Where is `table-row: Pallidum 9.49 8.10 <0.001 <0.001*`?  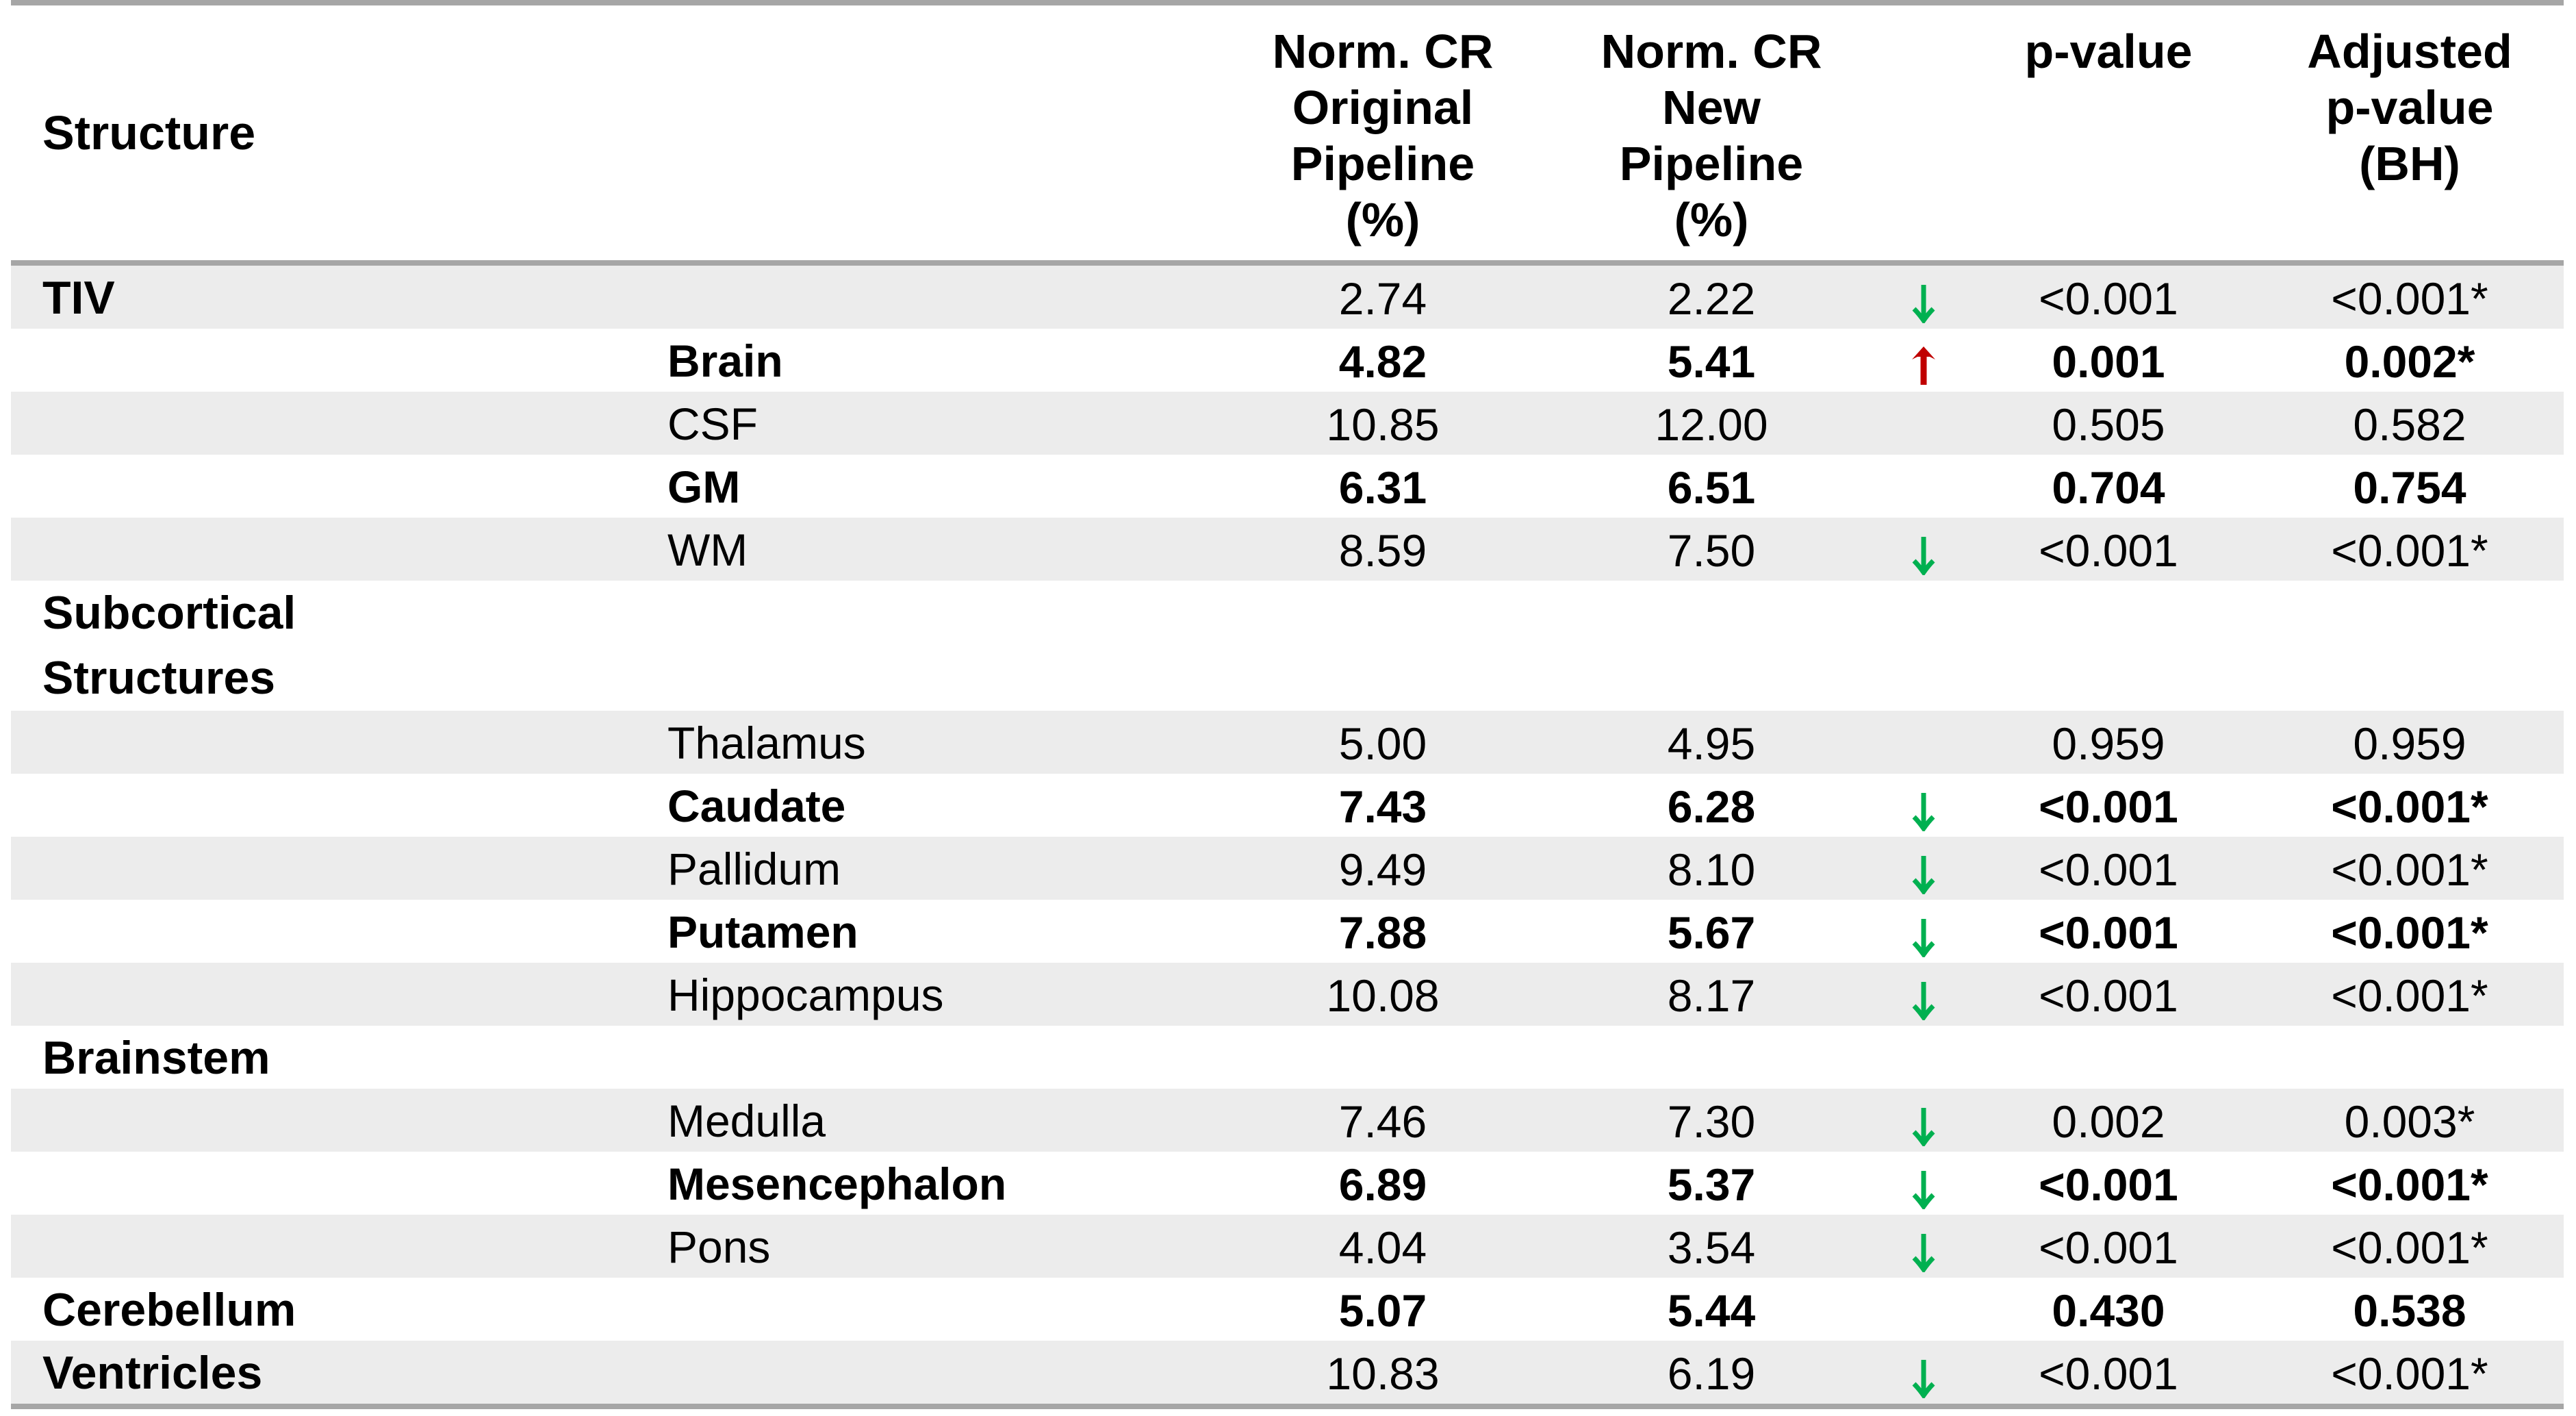
table-row: Pallidum 9.49 8.10 <0.001 <0.001* is located at coordinates (1287, 868).